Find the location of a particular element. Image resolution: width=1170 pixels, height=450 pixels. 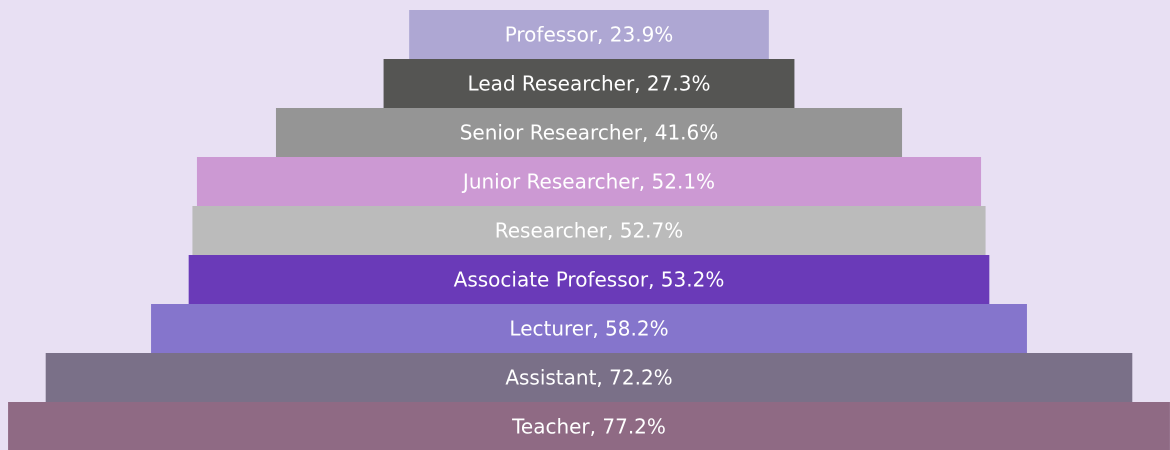

bar-label: Junior Researcher, 52.1% is located at coordinates (588, 182).